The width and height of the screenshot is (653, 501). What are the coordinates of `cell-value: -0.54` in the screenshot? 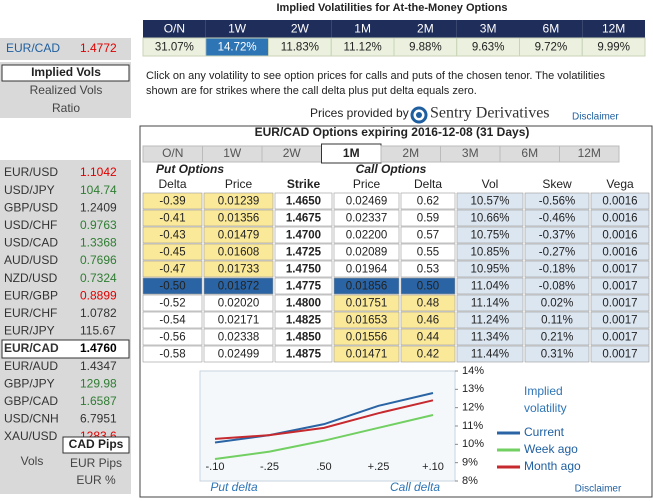 It's located at (172, 321).